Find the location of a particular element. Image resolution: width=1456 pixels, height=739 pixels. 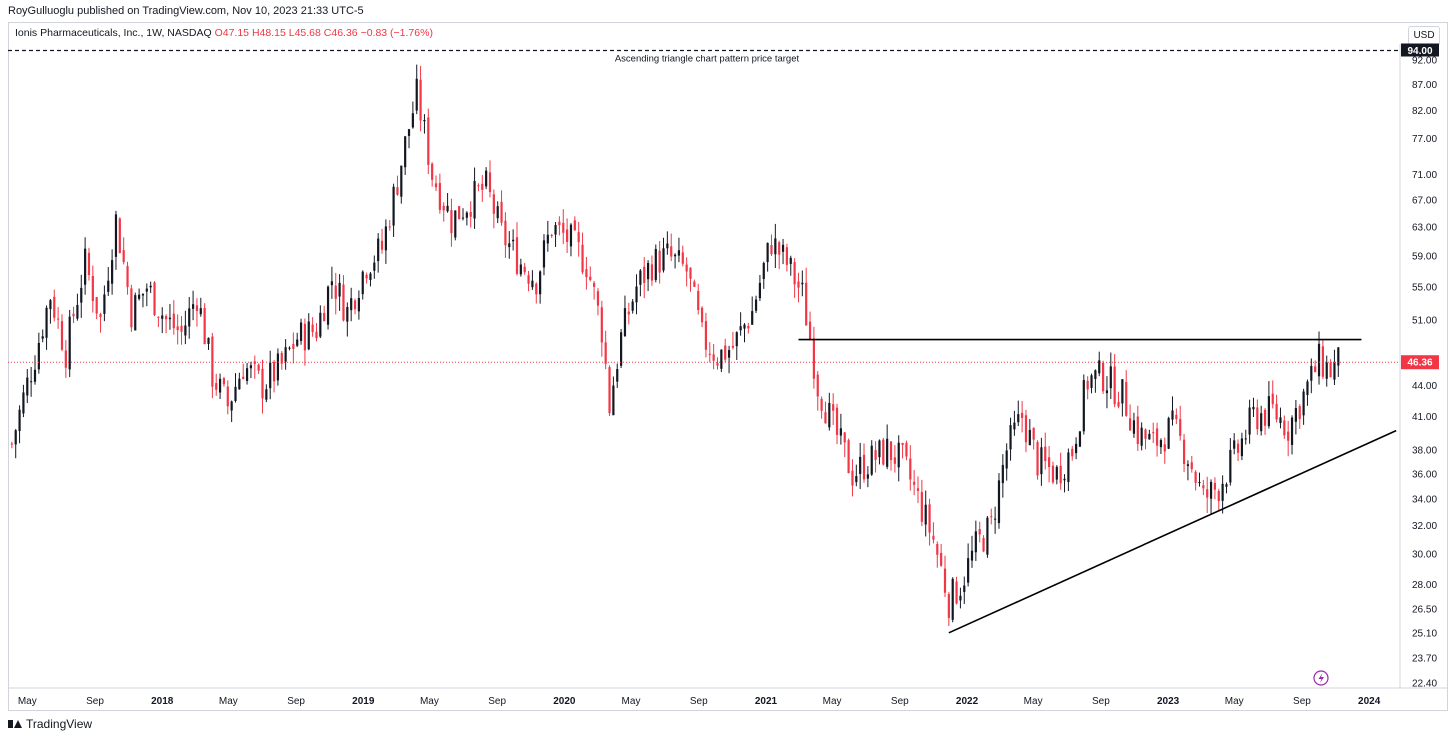

price-tick-label: 26.50 is located at coordinates (1424, 609).